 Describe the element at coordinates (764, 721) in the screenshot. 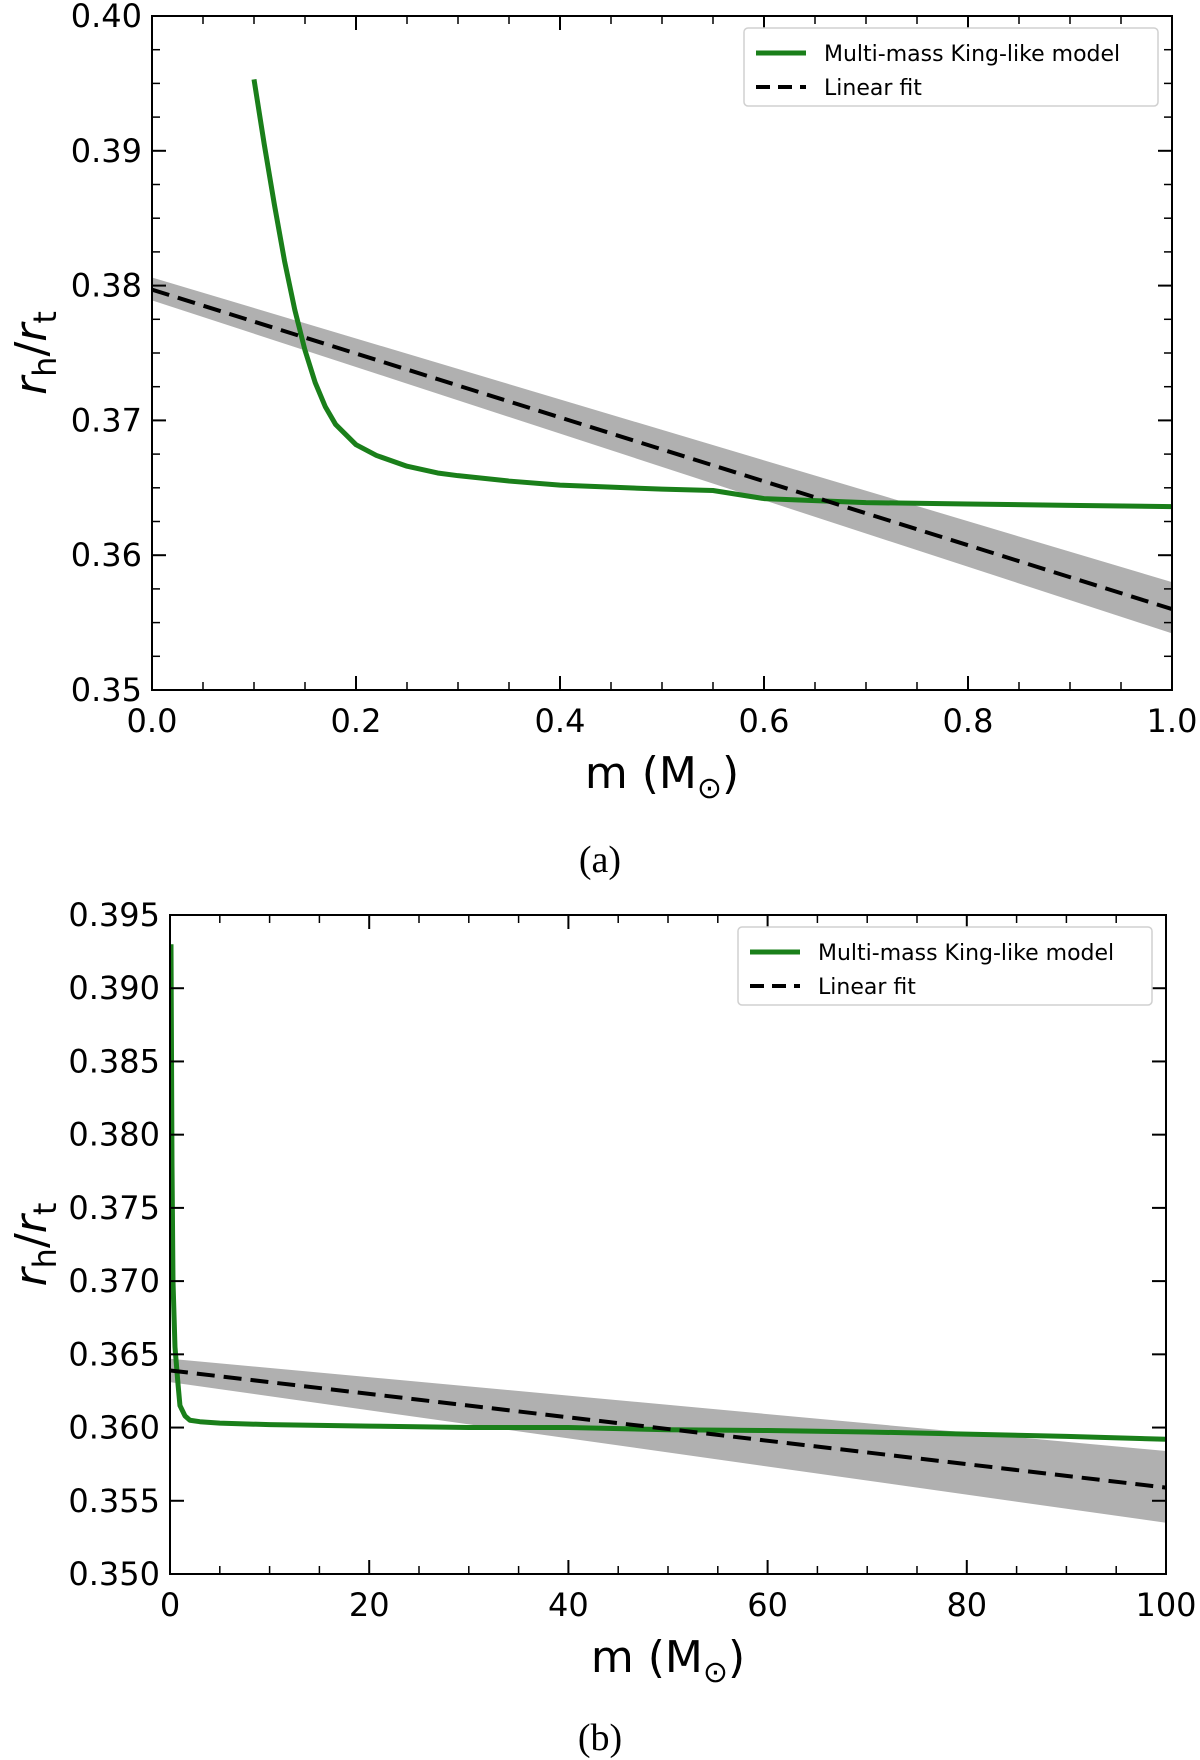

I see `panel-a-xtick-label: 0.6` at that location.